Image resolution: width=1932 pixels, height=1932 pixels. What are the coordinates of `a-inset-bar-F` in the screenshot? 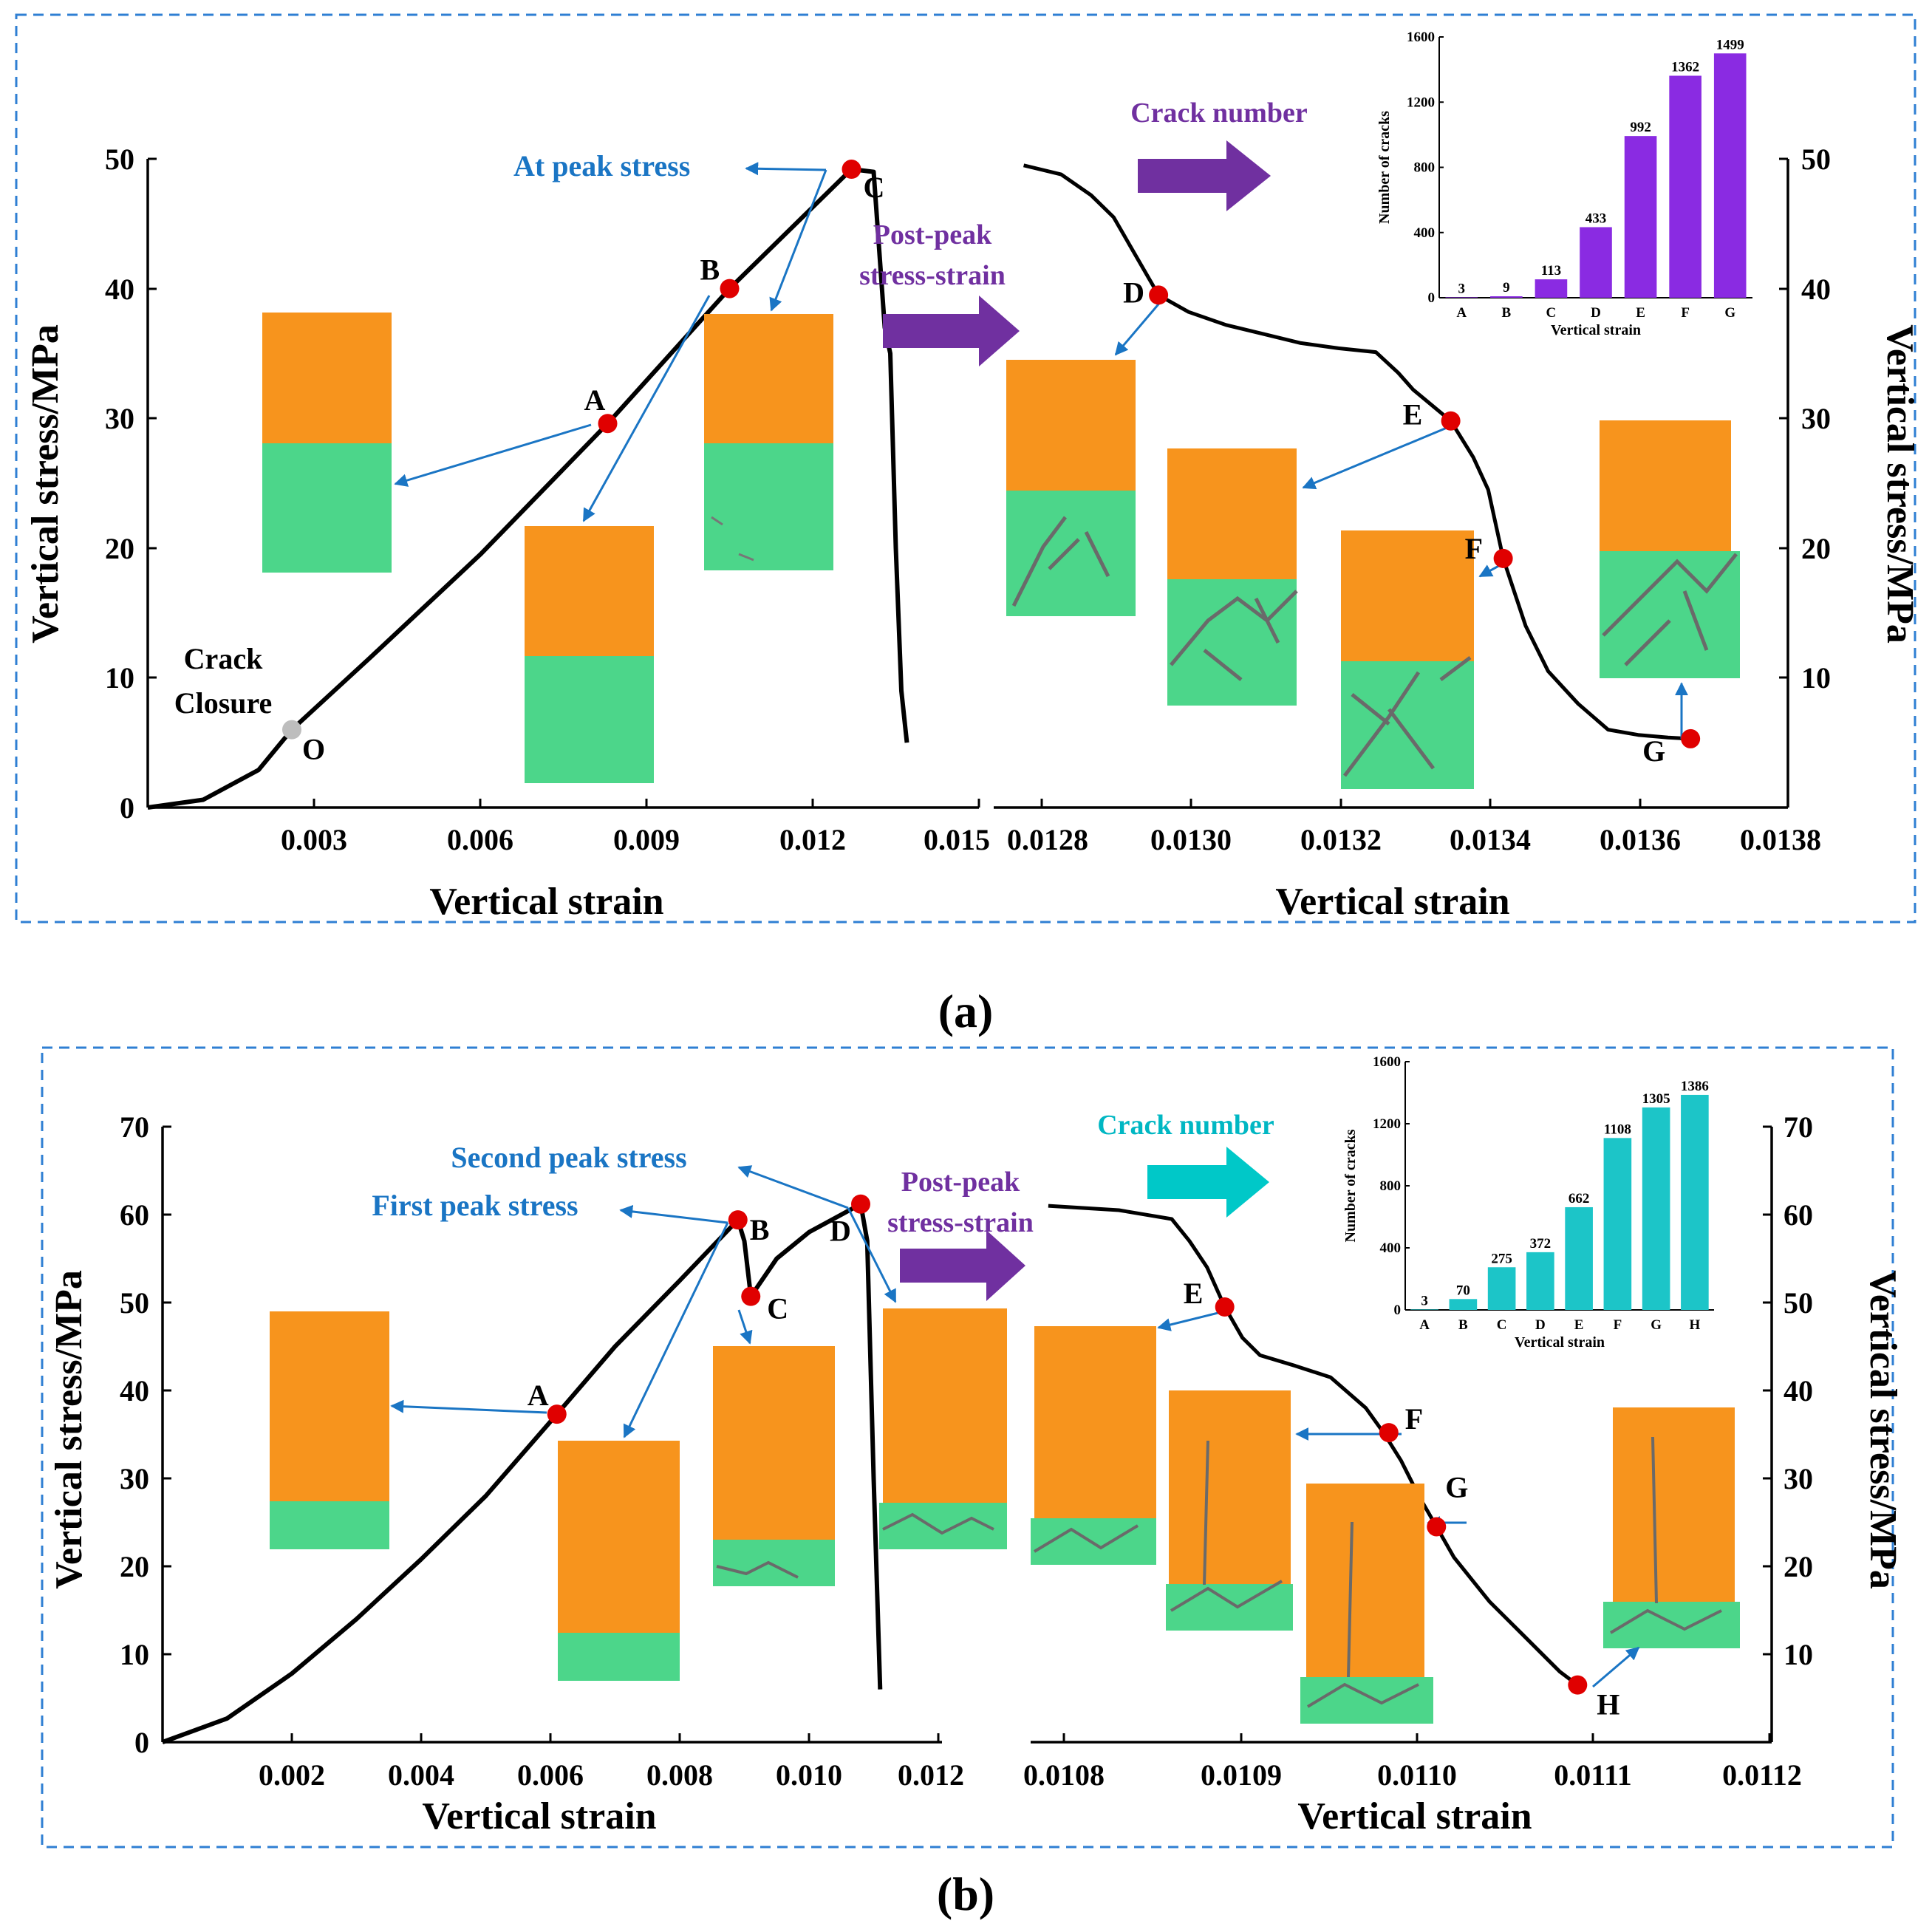 It's located at (1685, 186).